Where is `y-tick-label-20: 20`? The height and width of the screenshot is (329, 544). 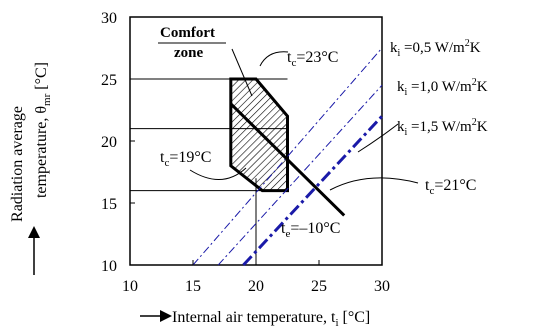 y-tick-label-20: 20 is located at coordinates (109, 142).